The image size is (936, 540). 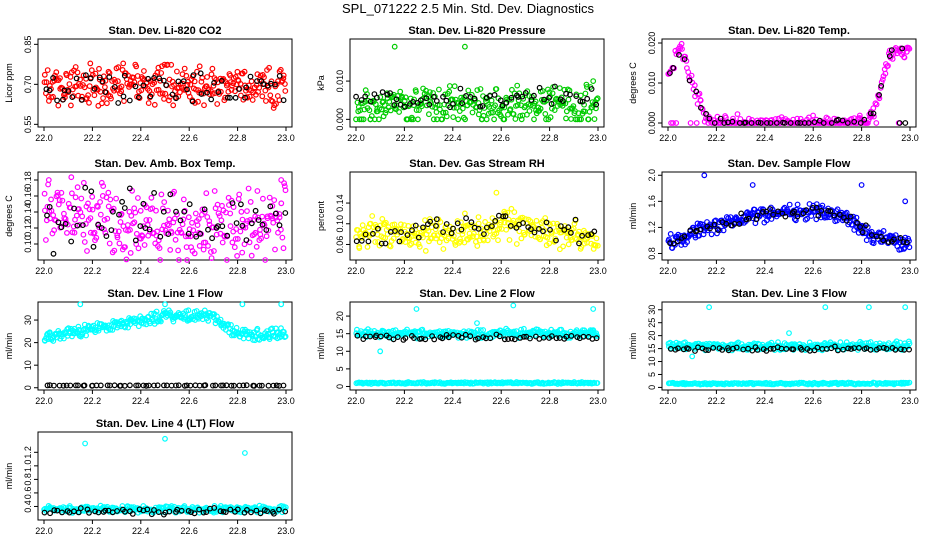 I want to click on x-tick-label: 22.8, so click(x=238, y=138).